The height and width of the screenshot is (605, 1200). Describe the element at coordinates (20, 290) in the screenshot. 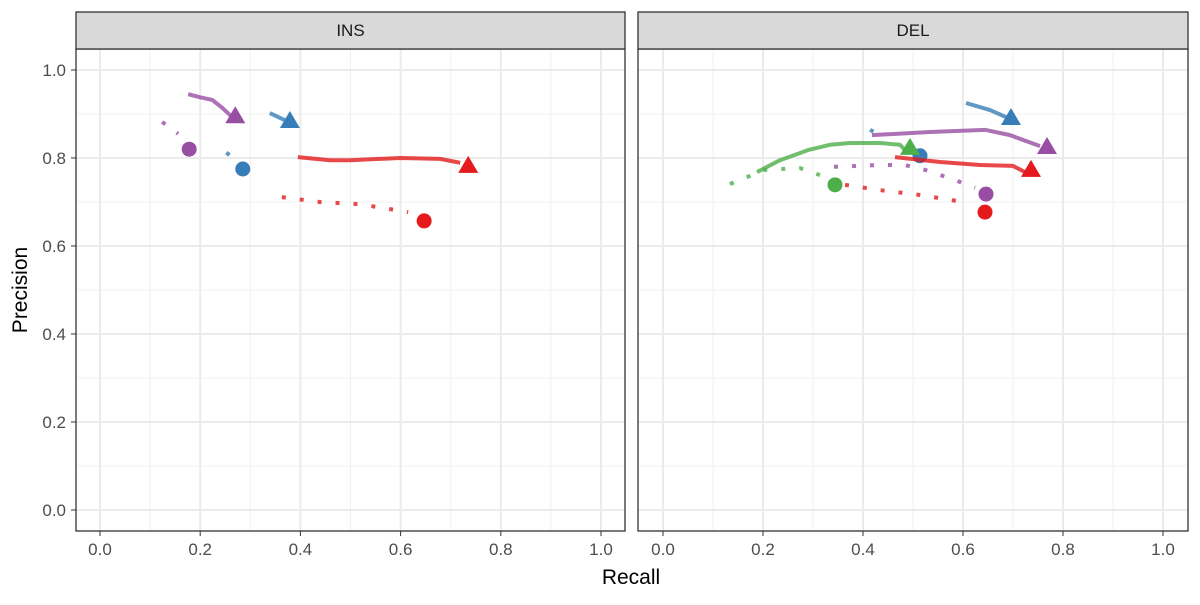

I see `y-axis-label: Precision` at that location.